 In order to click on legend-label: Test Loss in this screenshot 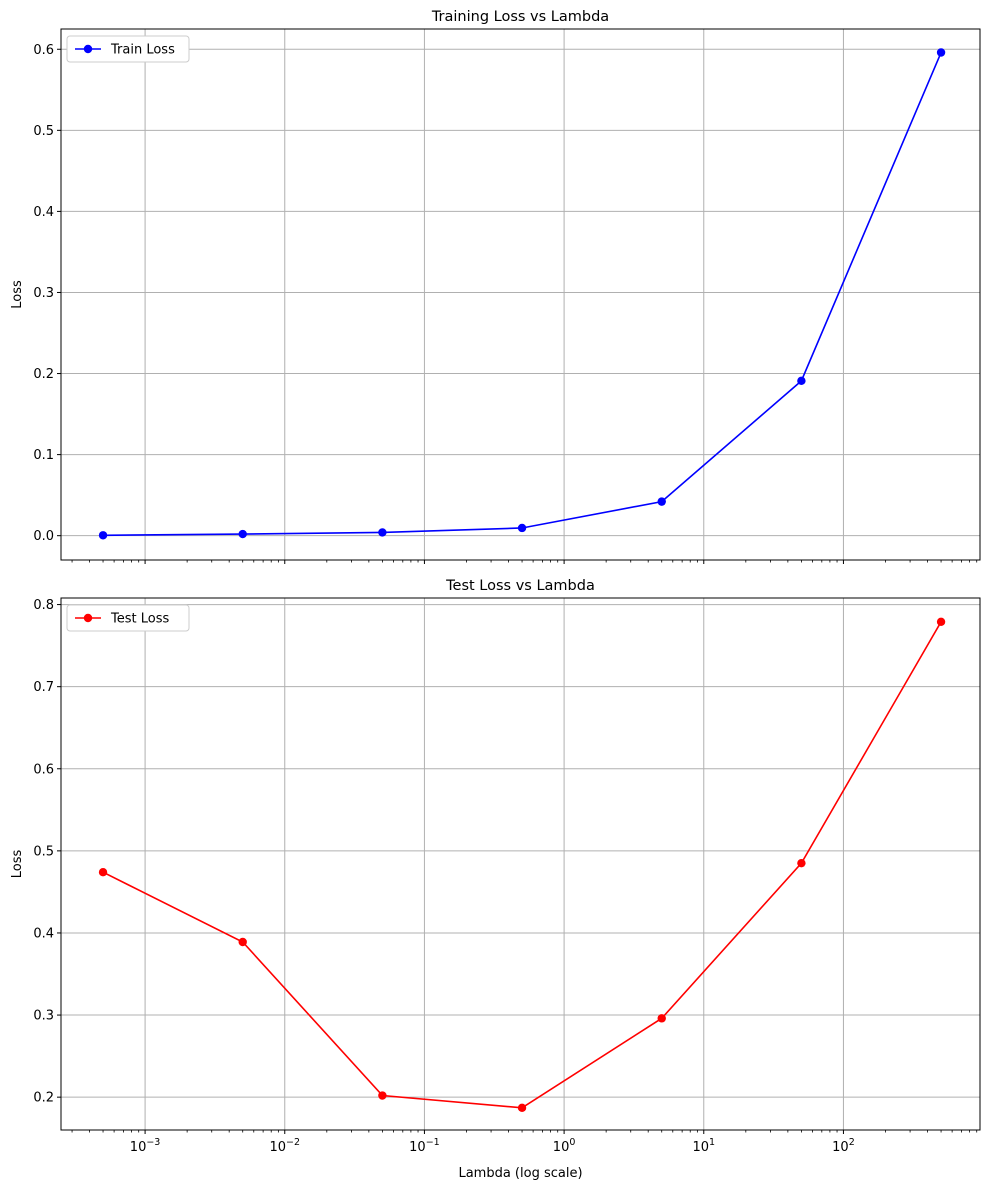, I will do `click(139, 619)`.